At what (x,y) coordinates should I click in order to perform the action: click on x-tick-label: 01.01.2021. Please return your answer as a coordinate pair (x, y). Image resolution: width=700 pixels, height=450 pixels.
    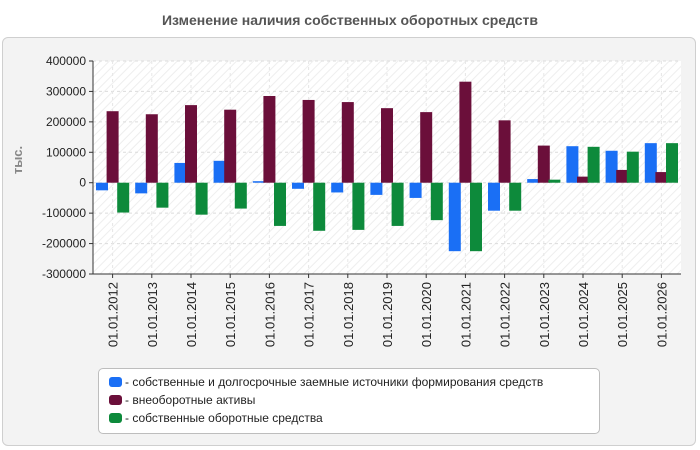
    Looking at the image, I should click on (465, 314).